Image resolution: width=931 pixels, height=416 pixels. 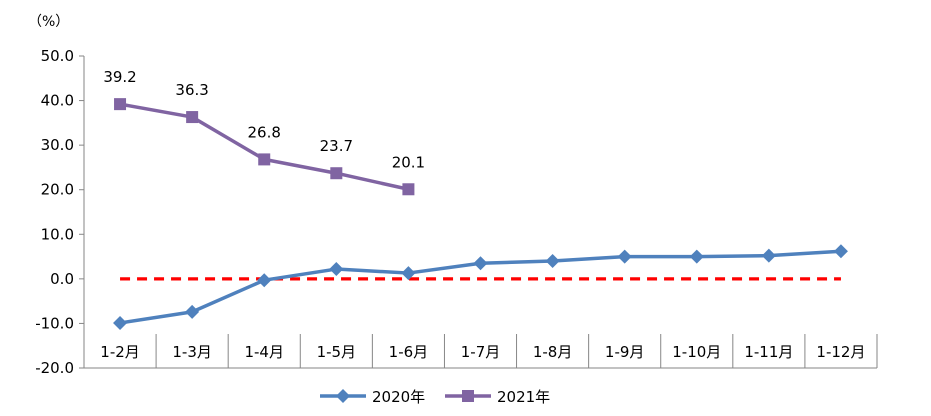 I want to click on x-tick-label: 1-7月, so click(x=481, y=352).